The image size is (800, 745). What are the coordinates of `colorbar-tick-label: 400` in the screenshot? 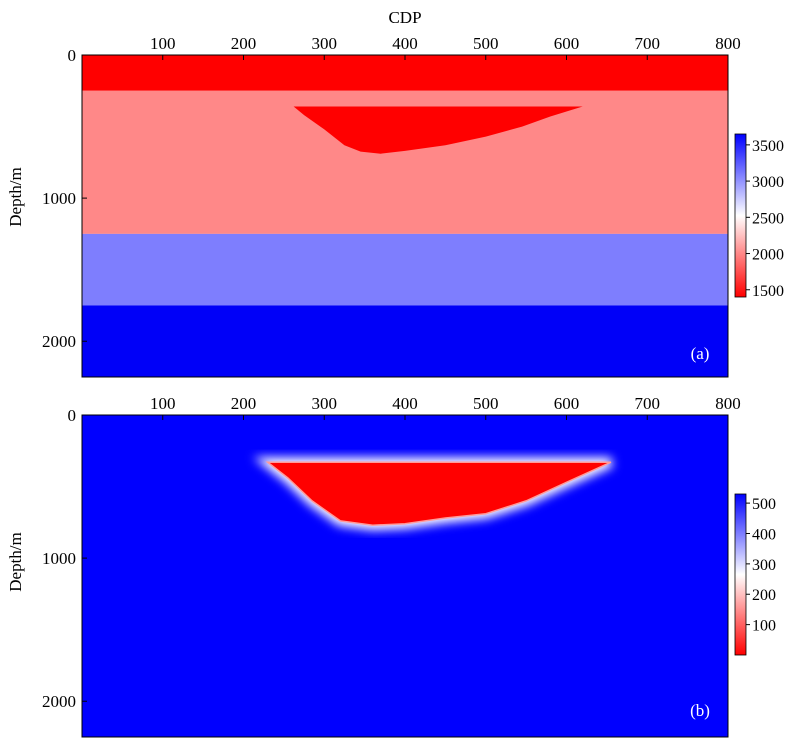 It's located at (764, 534).